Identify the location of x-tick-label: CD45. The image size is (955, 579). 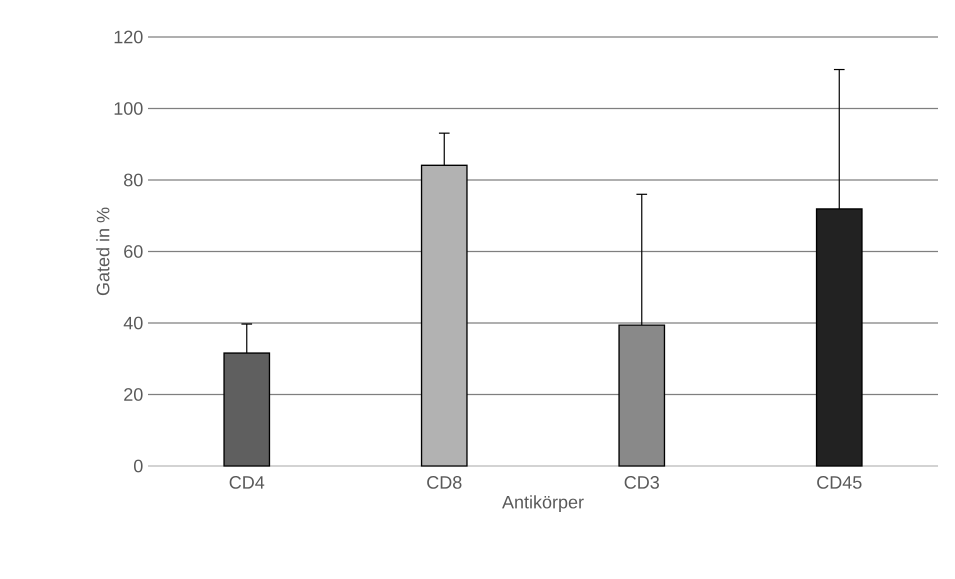
(839, 482).